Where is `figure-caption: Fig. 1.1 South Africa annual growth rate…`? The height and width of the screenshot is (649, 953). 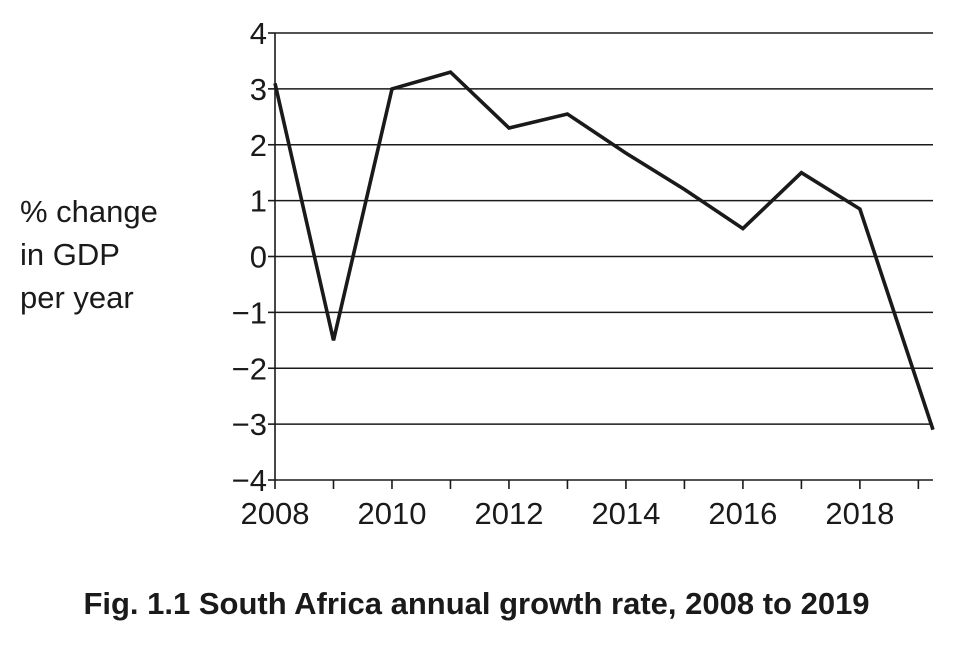
figure-caption: Fig. 1.1 South Africa annual growth rate… is located at coordinates (476, 603).